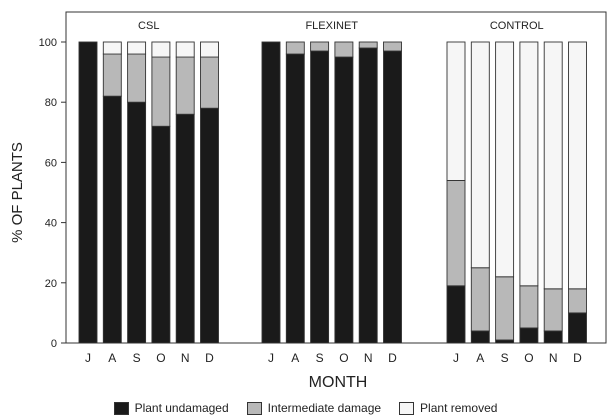  I want to click on y-tick-label: 100, so click(48, 43).